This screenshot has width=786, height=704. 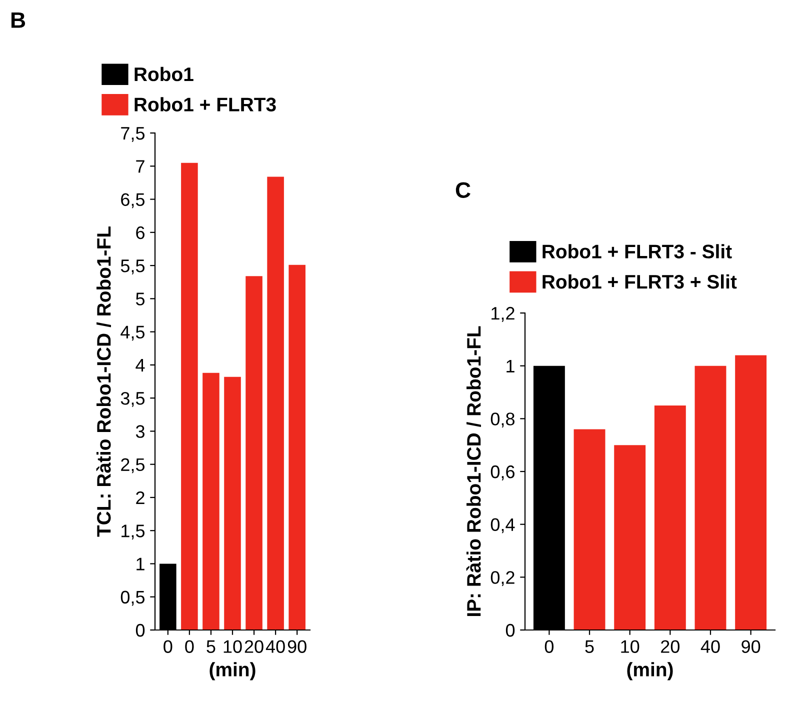 I want to click on text: B, so click(x=18, y=20).